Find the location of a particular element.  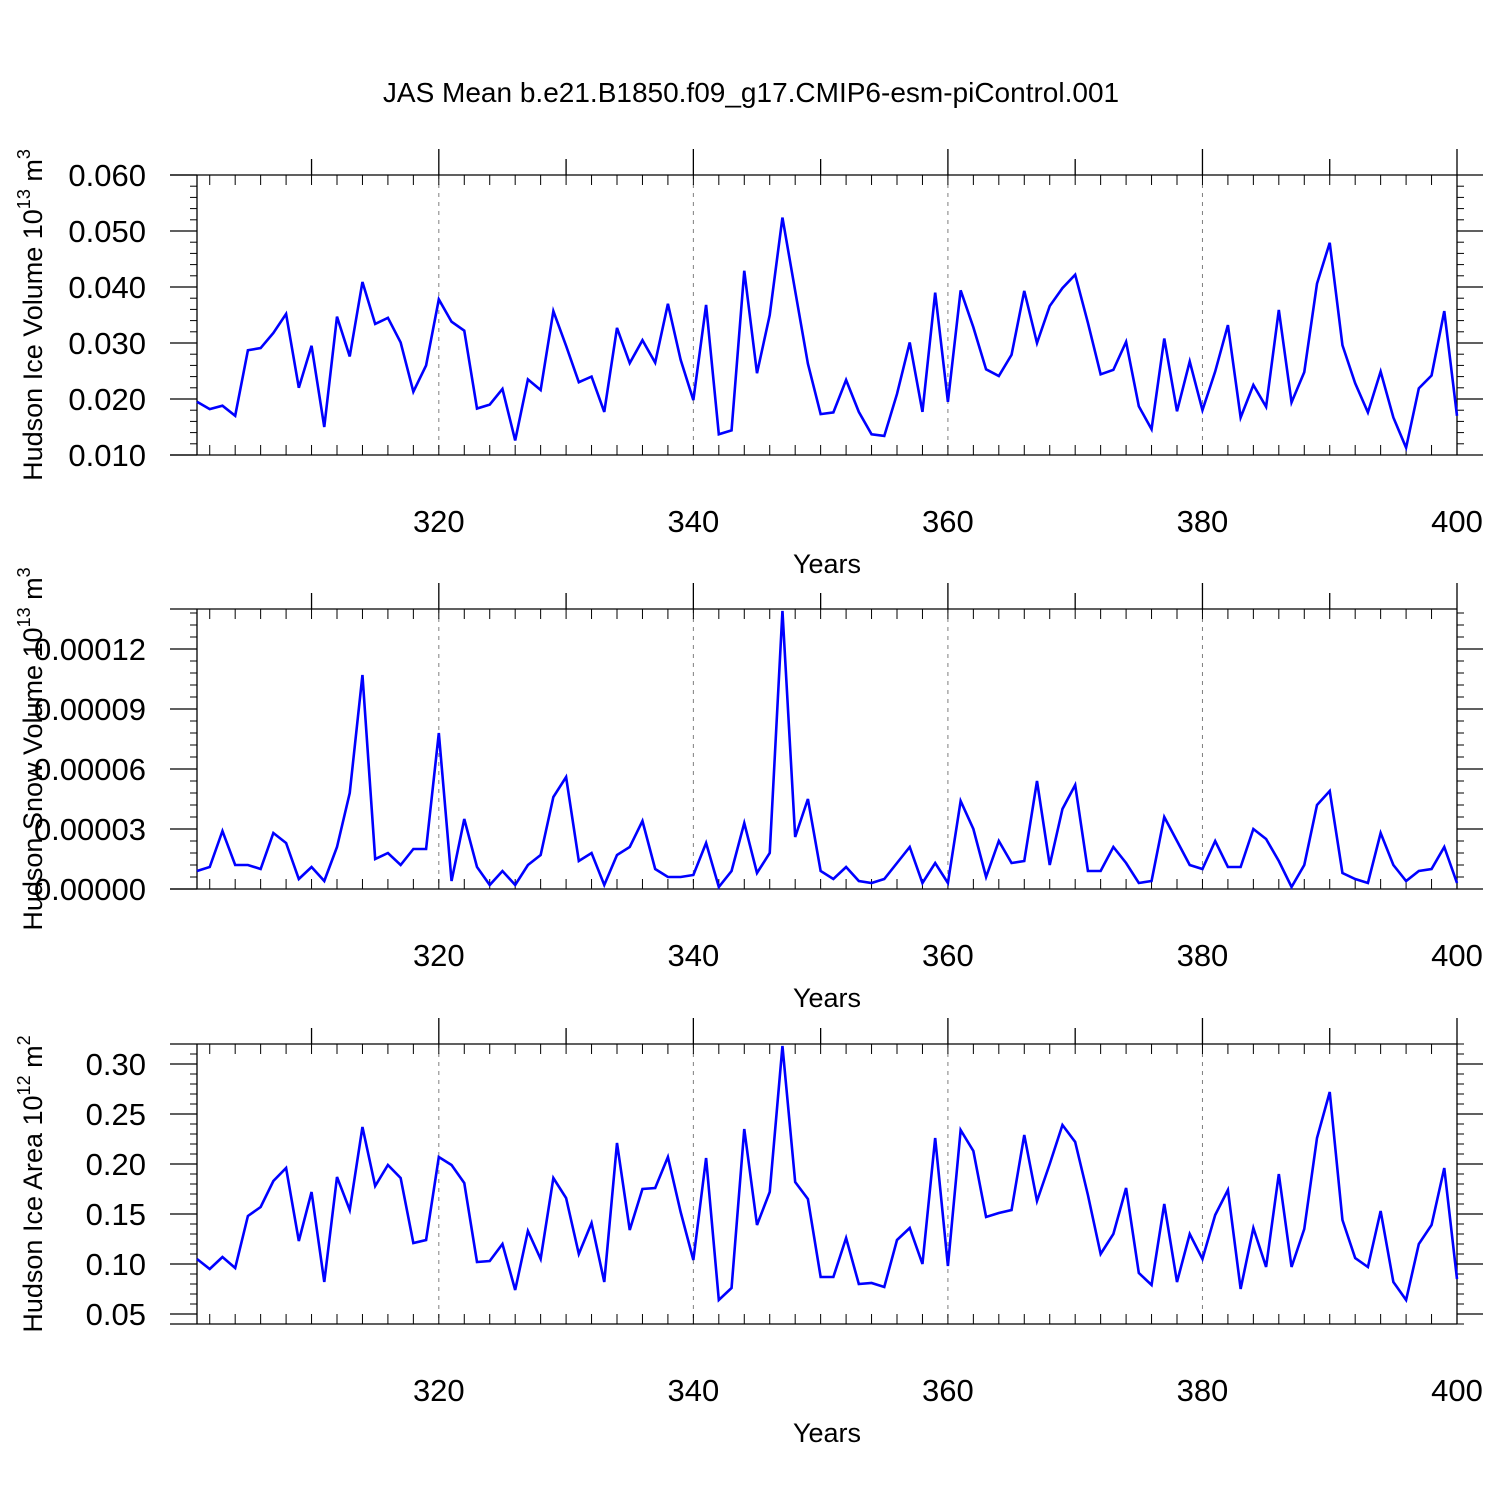

y-tick-label: 0.060 is located at coordinates (107, 175).